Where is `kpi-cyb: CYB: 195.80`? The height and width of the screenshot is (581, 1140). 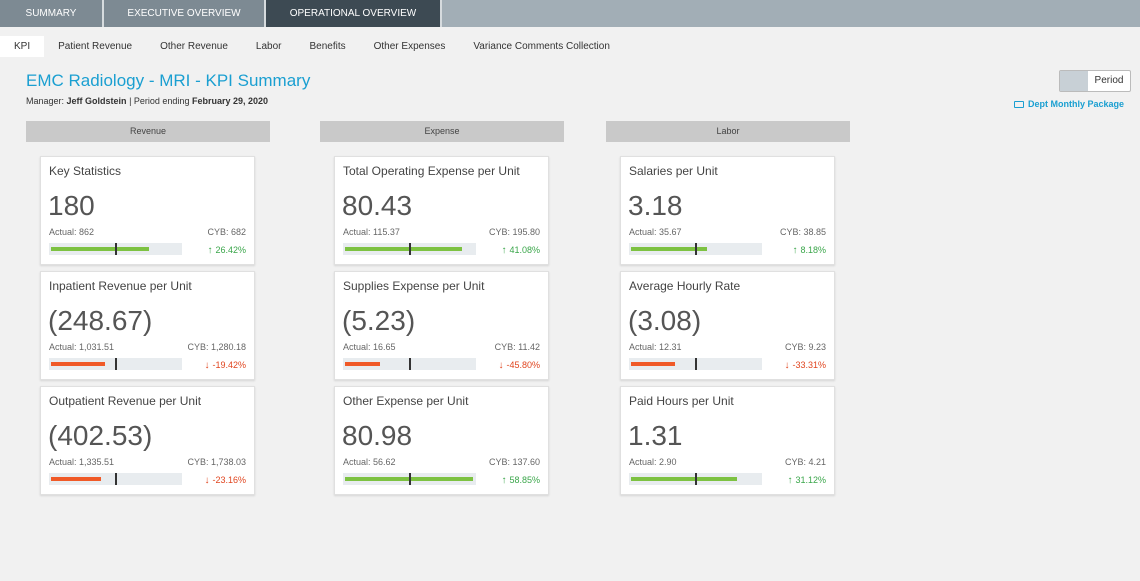 kpi-cyb: CYB: 195.80 is located at coordinates (514, 232).